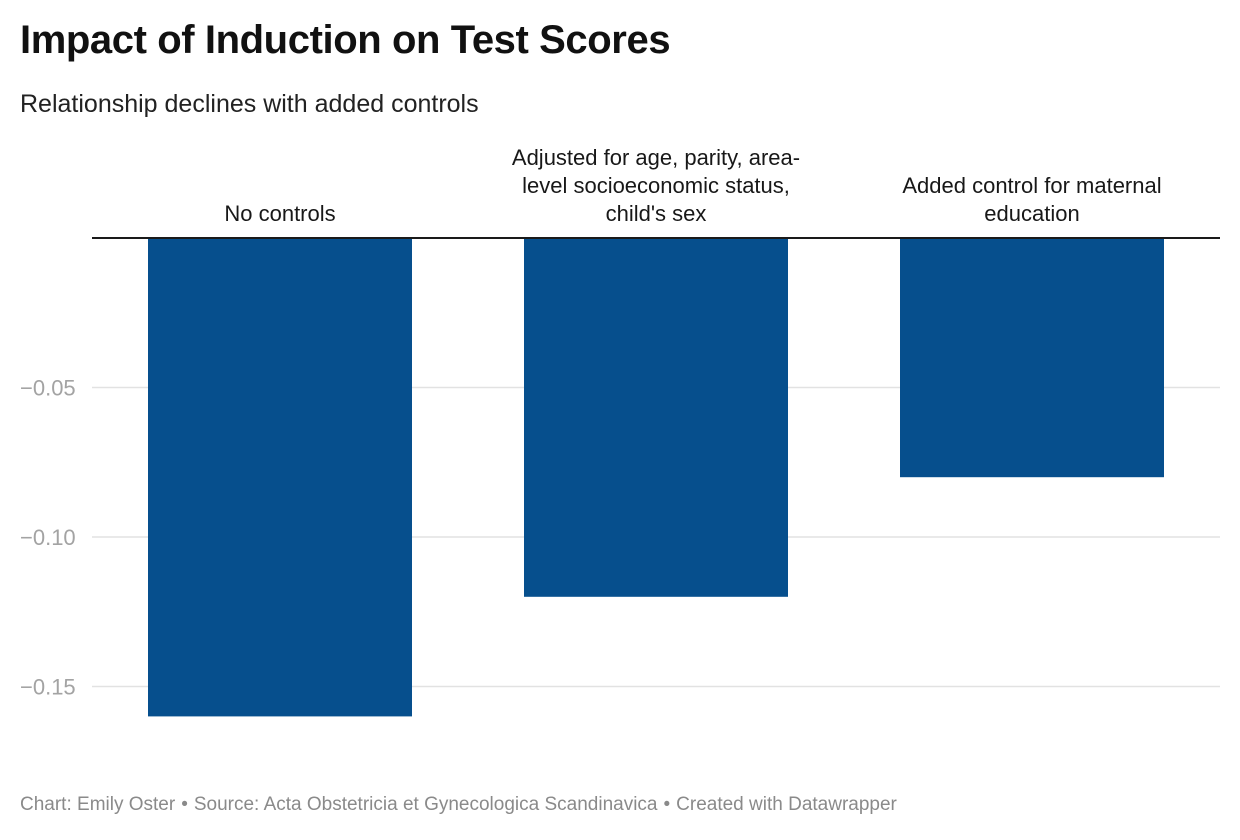 This screenshot has width=1240, height=840. Describe the element at coordinates (1032, 213) in the screenshot. I see `category-label-line: education` at that location.